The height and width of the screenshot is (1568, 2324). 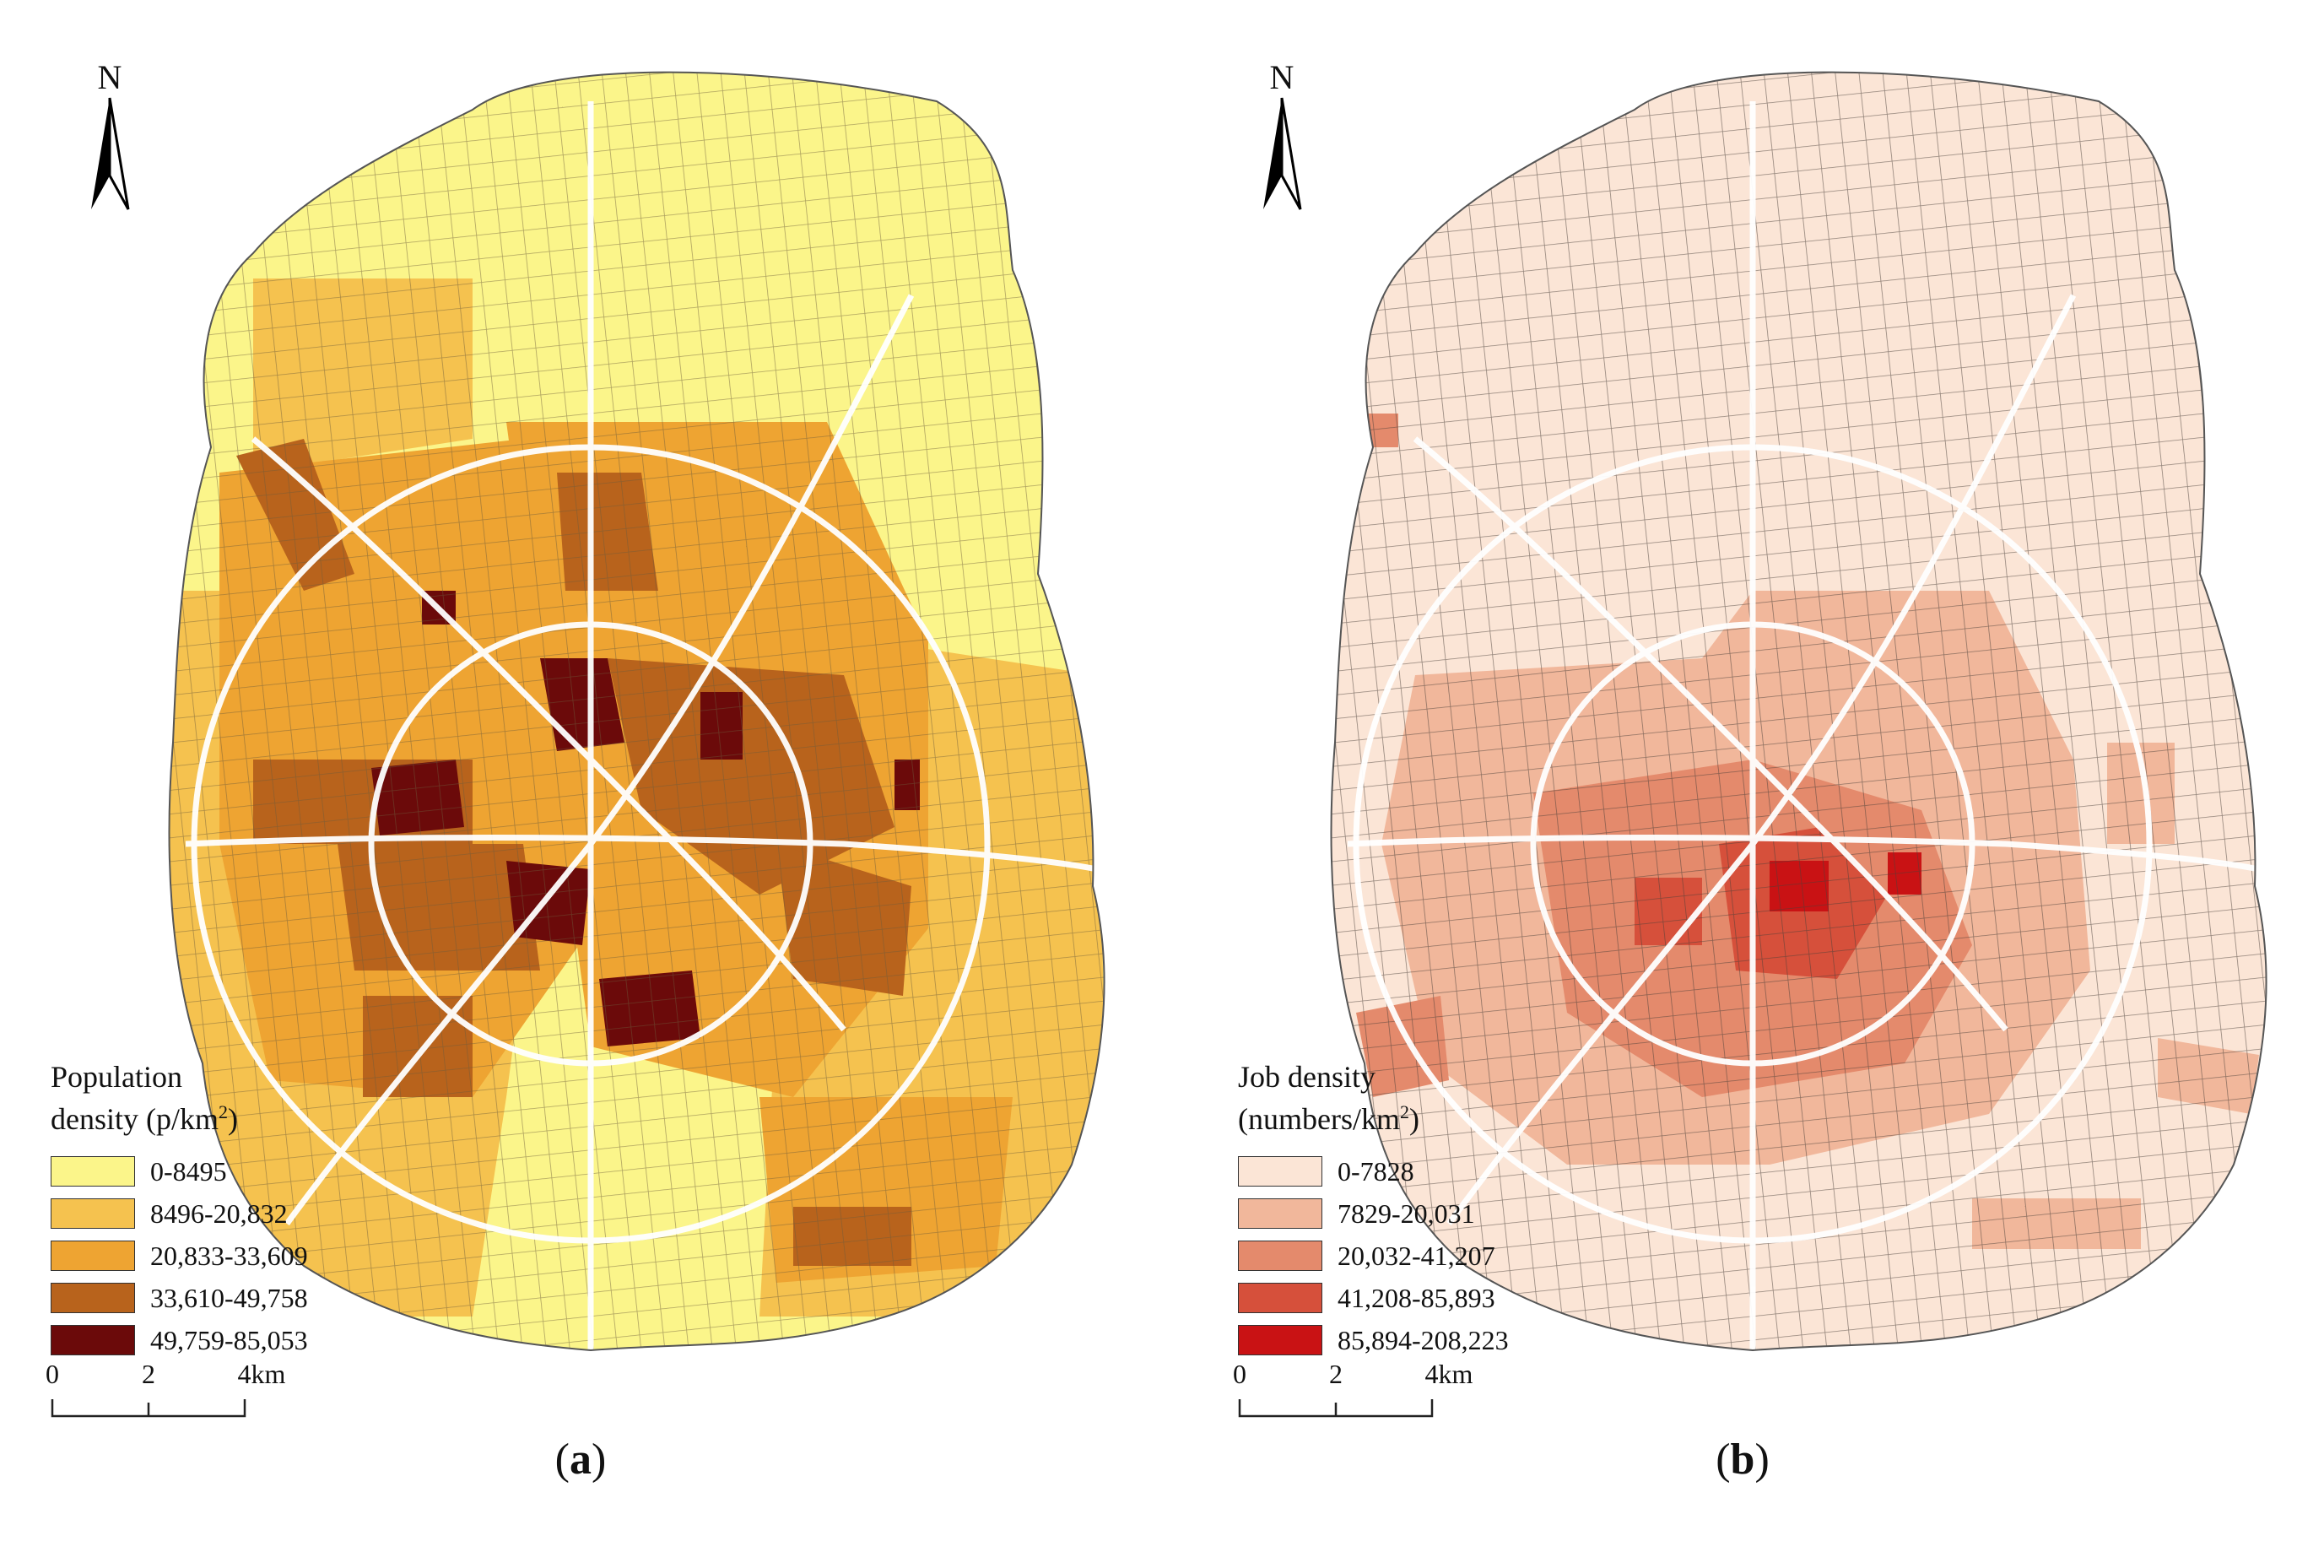 I want to click on legend-label: 0-7828, so click(x=1376, y=1171).